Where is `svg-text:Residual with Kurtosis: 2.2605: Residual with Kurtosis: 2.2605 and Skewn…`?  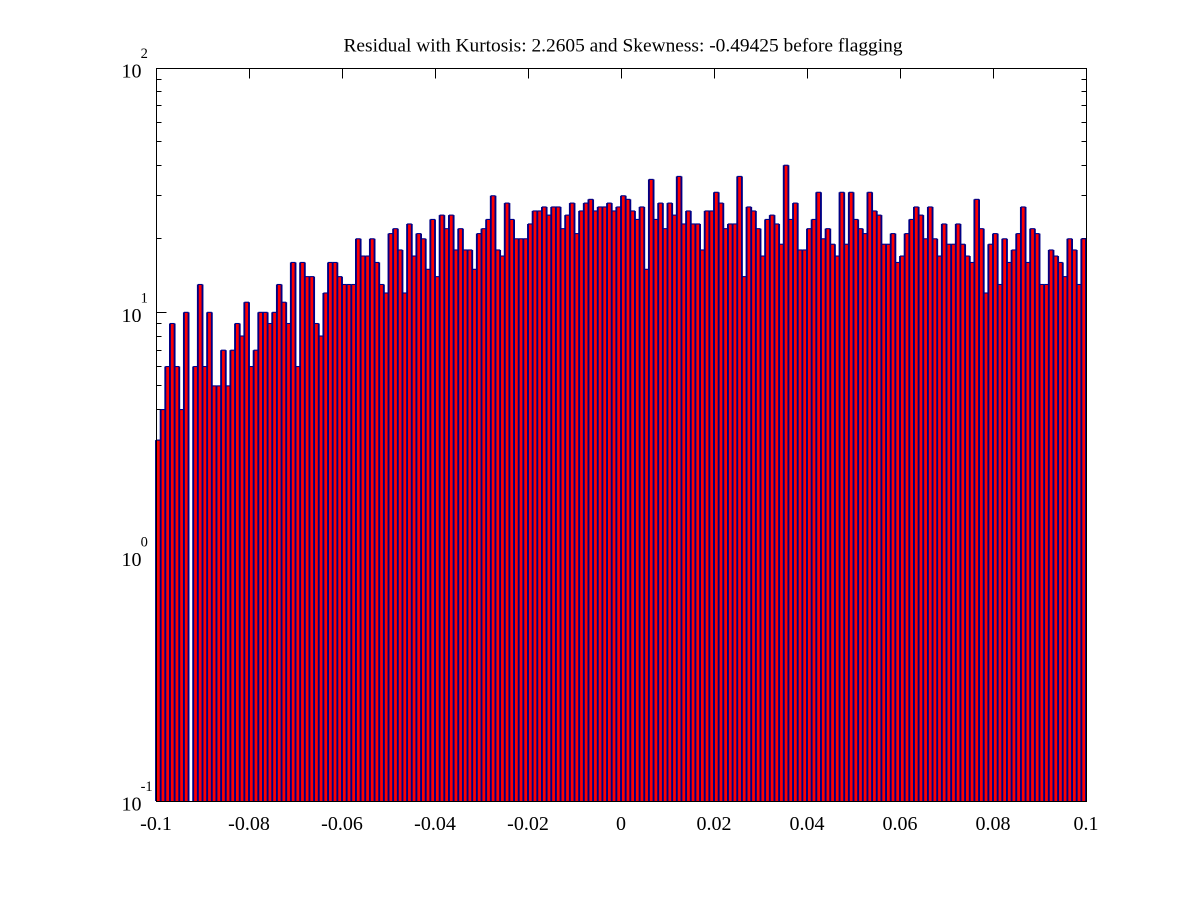
svg-text:Residual with Kurtosis: 2.2605: Residual with Kurtosis: 2.2605 and Skewn… is located at coordinates (622, 45).